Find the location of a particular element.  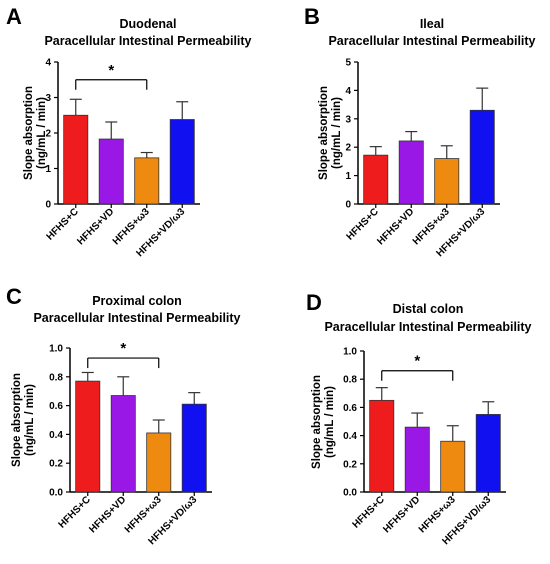

chart-title: Duodenal is located at coordinates (148, 24).